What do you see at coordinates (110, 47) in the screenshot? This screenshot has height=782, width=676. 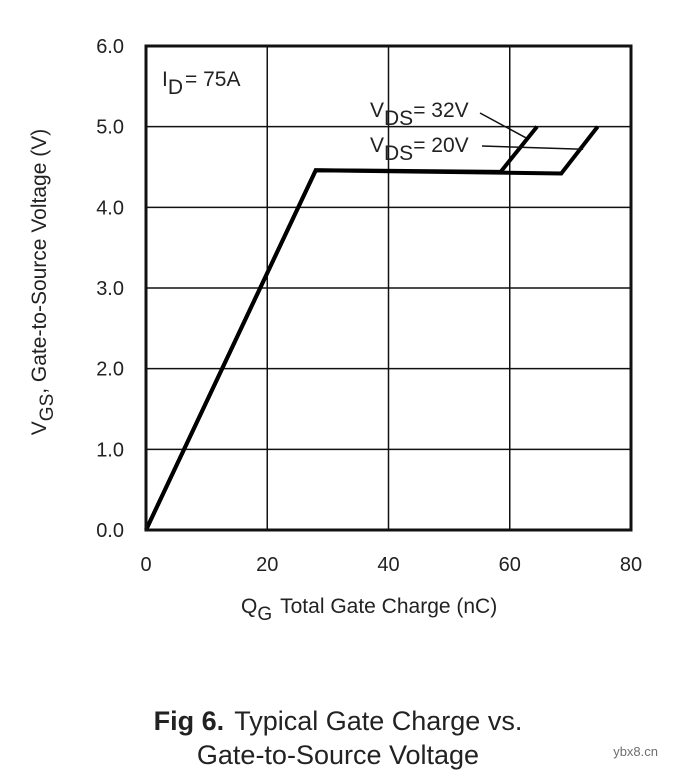 I see `y-tick-label: 6.0` at bounding box center [110, 47].